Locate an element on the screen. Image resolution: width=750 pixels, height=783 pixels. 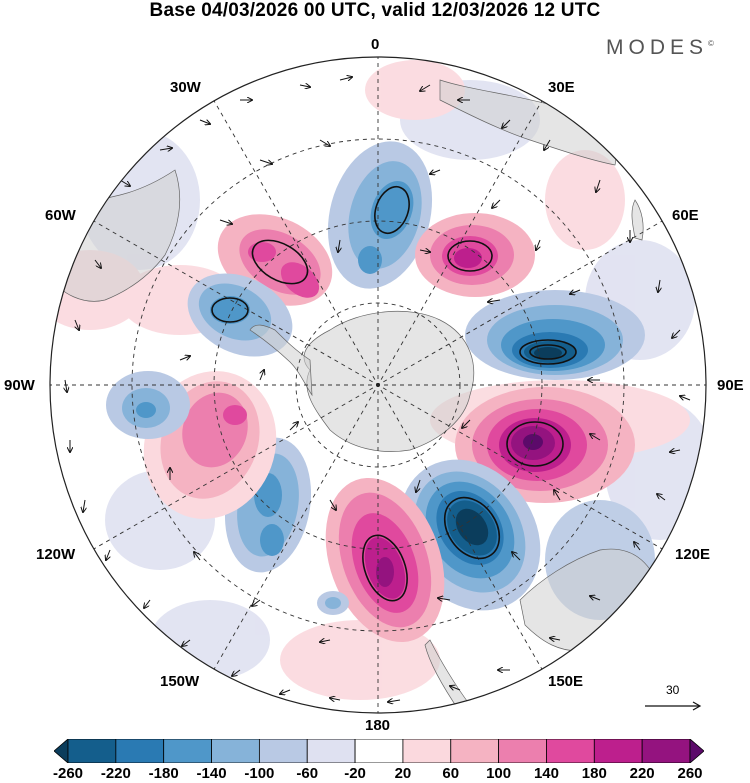
colorbar-tick-label: 20 is located at coordinates (403, 773).